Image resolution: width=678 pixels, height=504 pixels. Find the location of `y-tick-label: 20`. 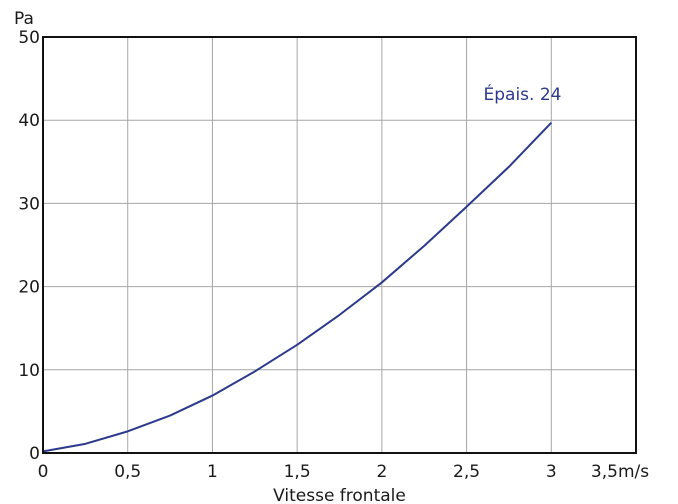

y-tick-label: 20 is located at coordinates (29, 288).